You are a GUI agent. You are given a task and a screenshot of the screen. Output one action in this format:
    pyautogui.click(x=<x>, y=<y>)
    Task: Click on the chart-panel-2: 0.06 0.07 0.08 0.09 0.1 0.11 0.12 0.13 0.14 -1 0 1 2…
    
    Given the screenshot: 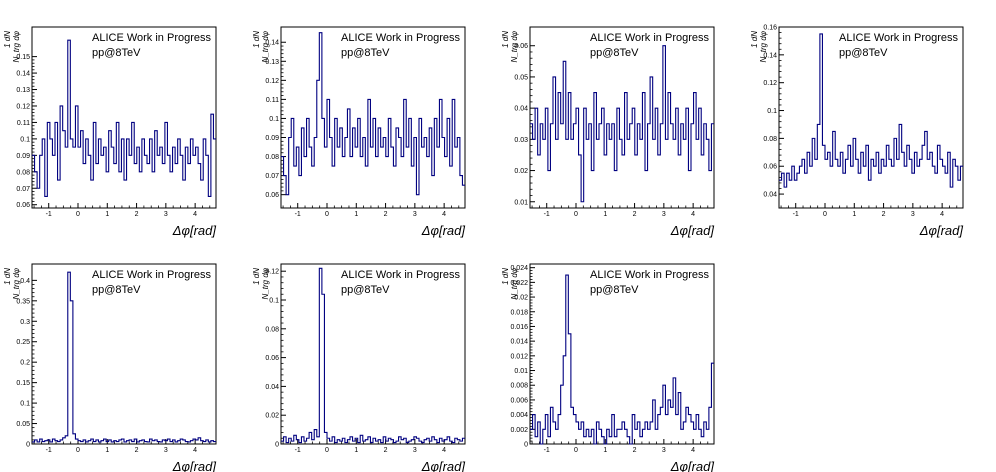 What is the action you would take?
    pyautogui.click(x=359, y=132)
    